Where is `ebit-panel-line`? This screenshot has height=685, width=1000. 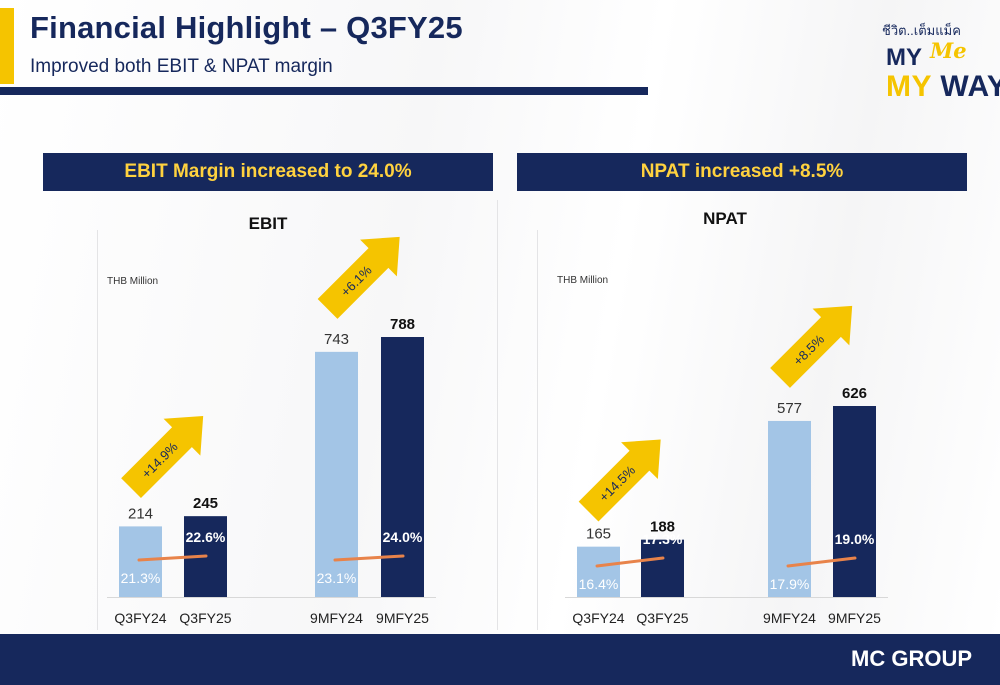
ebit-panel-line is located at coordinates (97, 430).